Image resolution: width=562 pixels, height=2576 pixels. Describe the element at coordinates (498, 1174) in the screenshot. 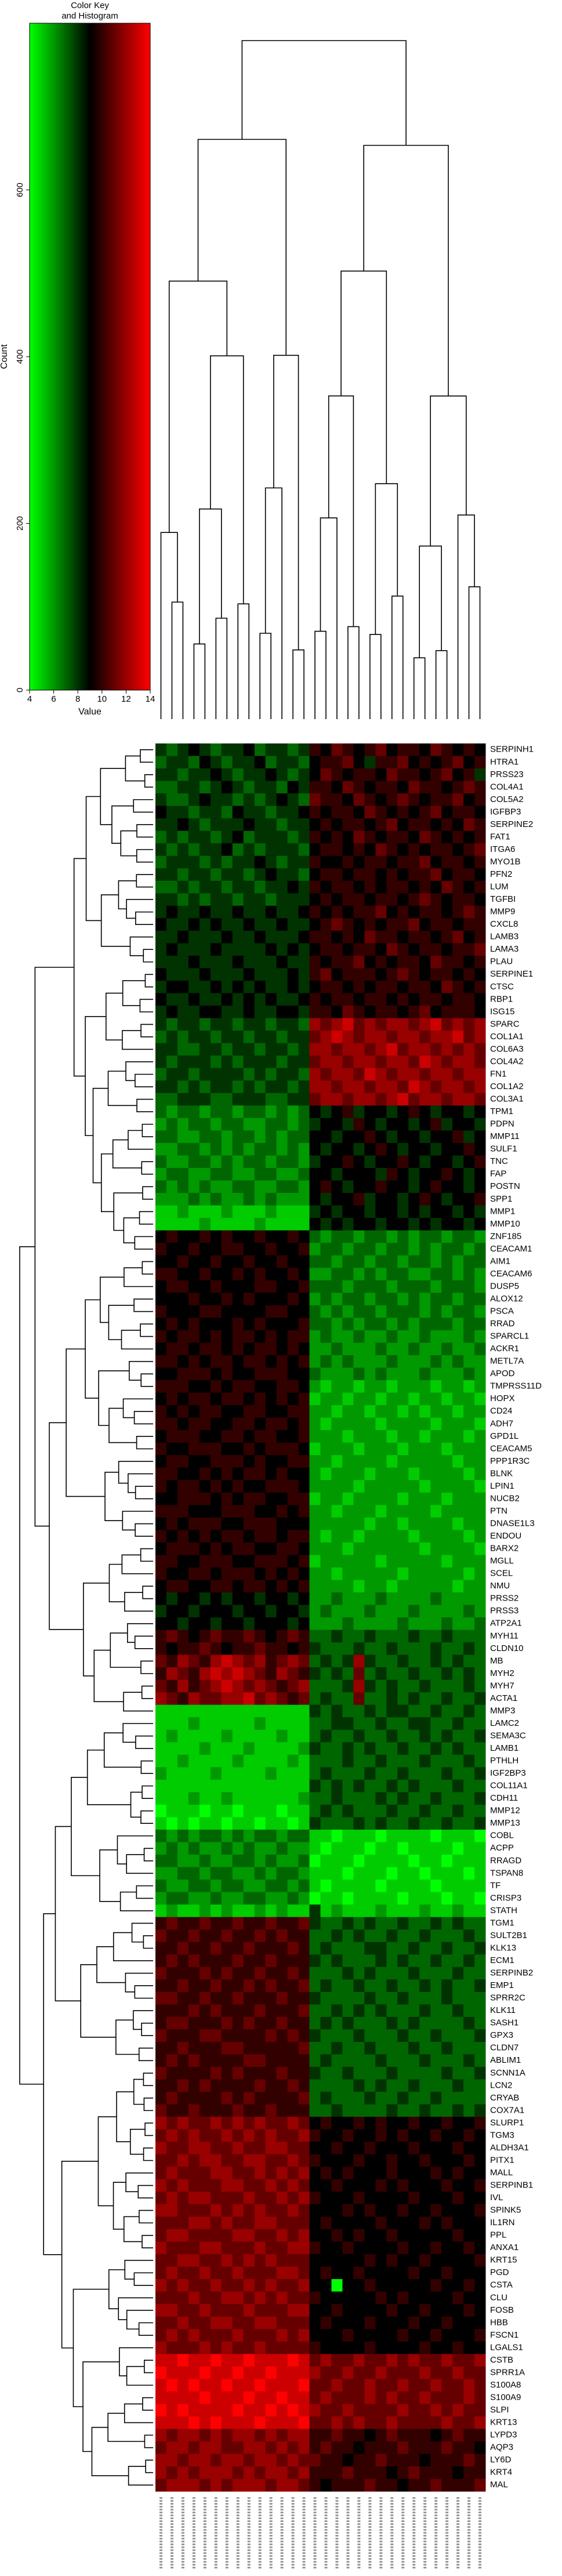

I see `row-label: FAP` at that location.